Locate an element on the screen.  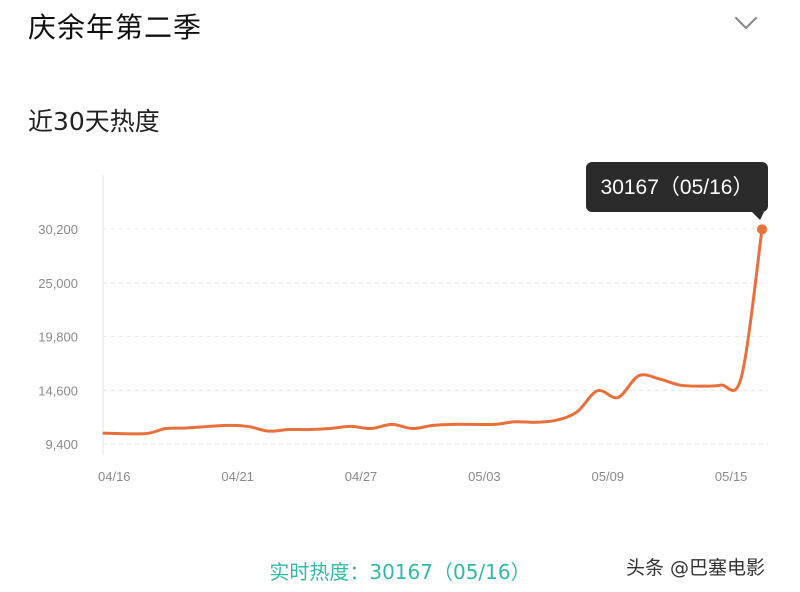
highlight-point is located at coordinates (762, 229).